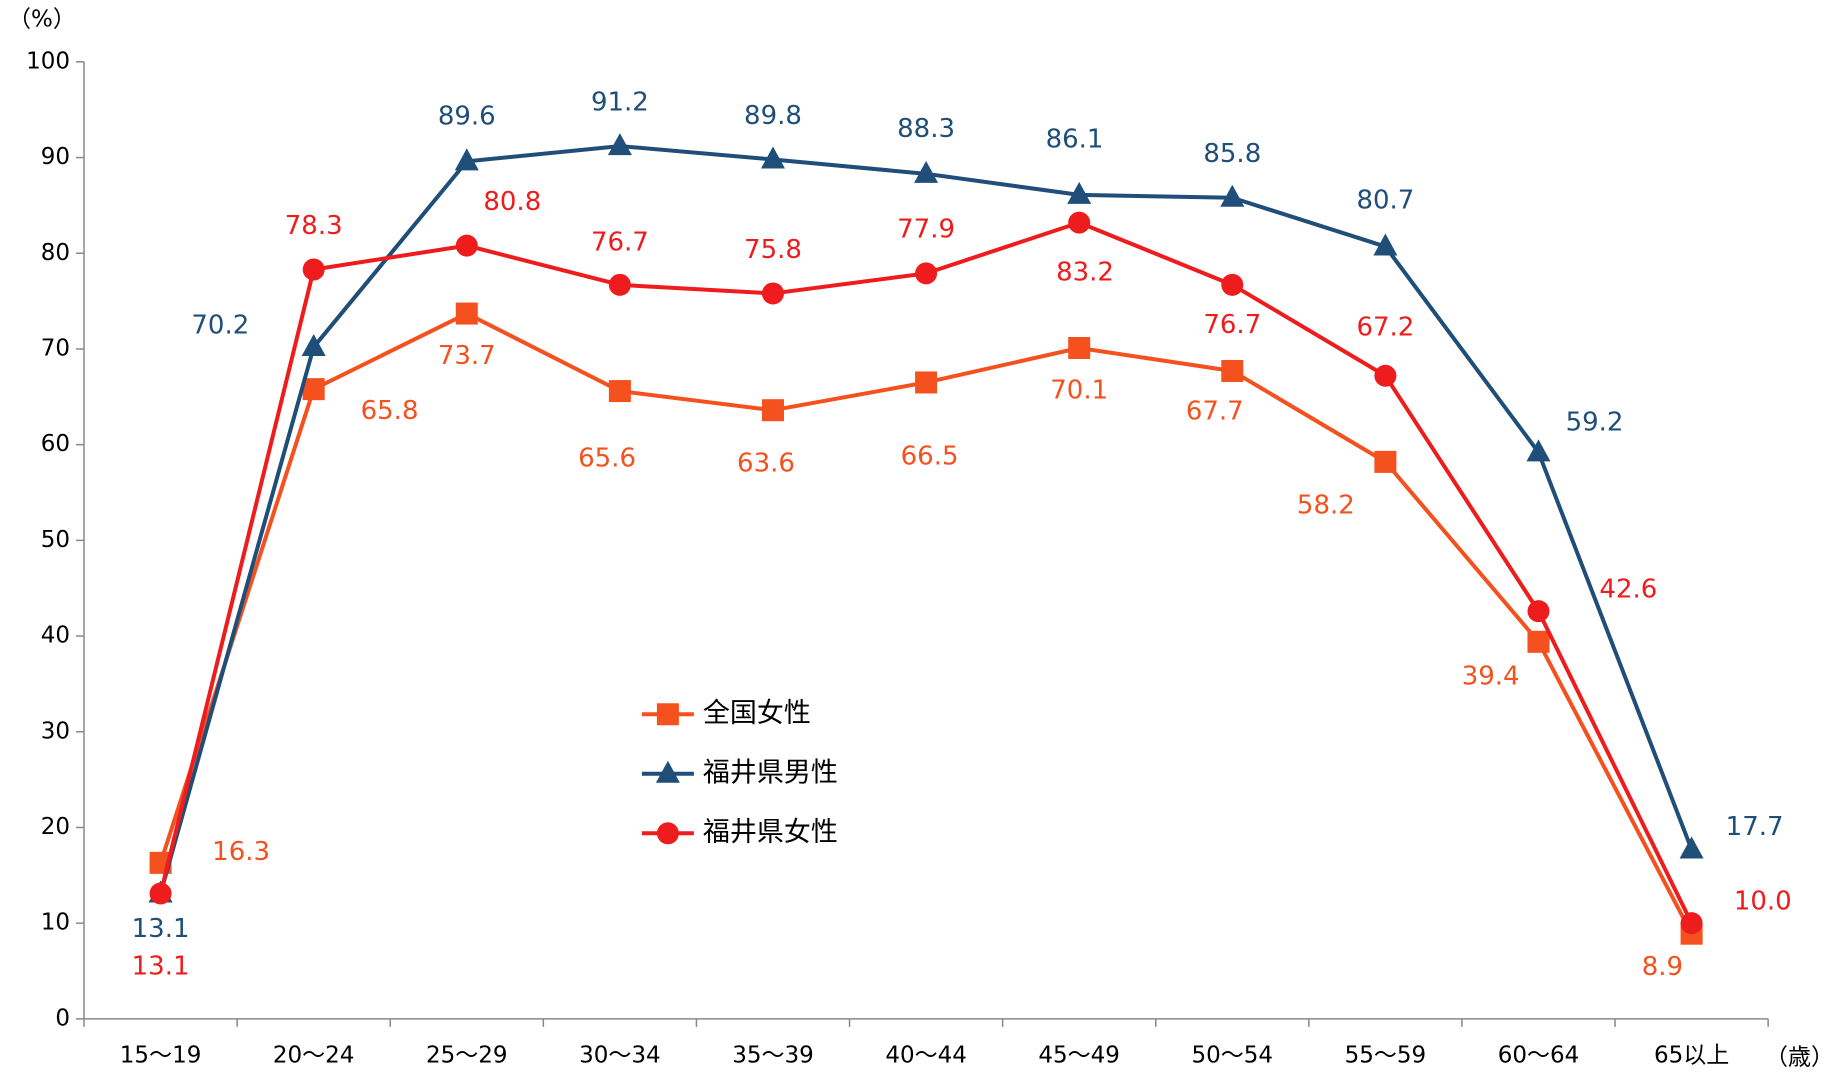  Describe the element at coordinates (55, 348) in the screenshot. I see `y-tick-label: 70` at that location.